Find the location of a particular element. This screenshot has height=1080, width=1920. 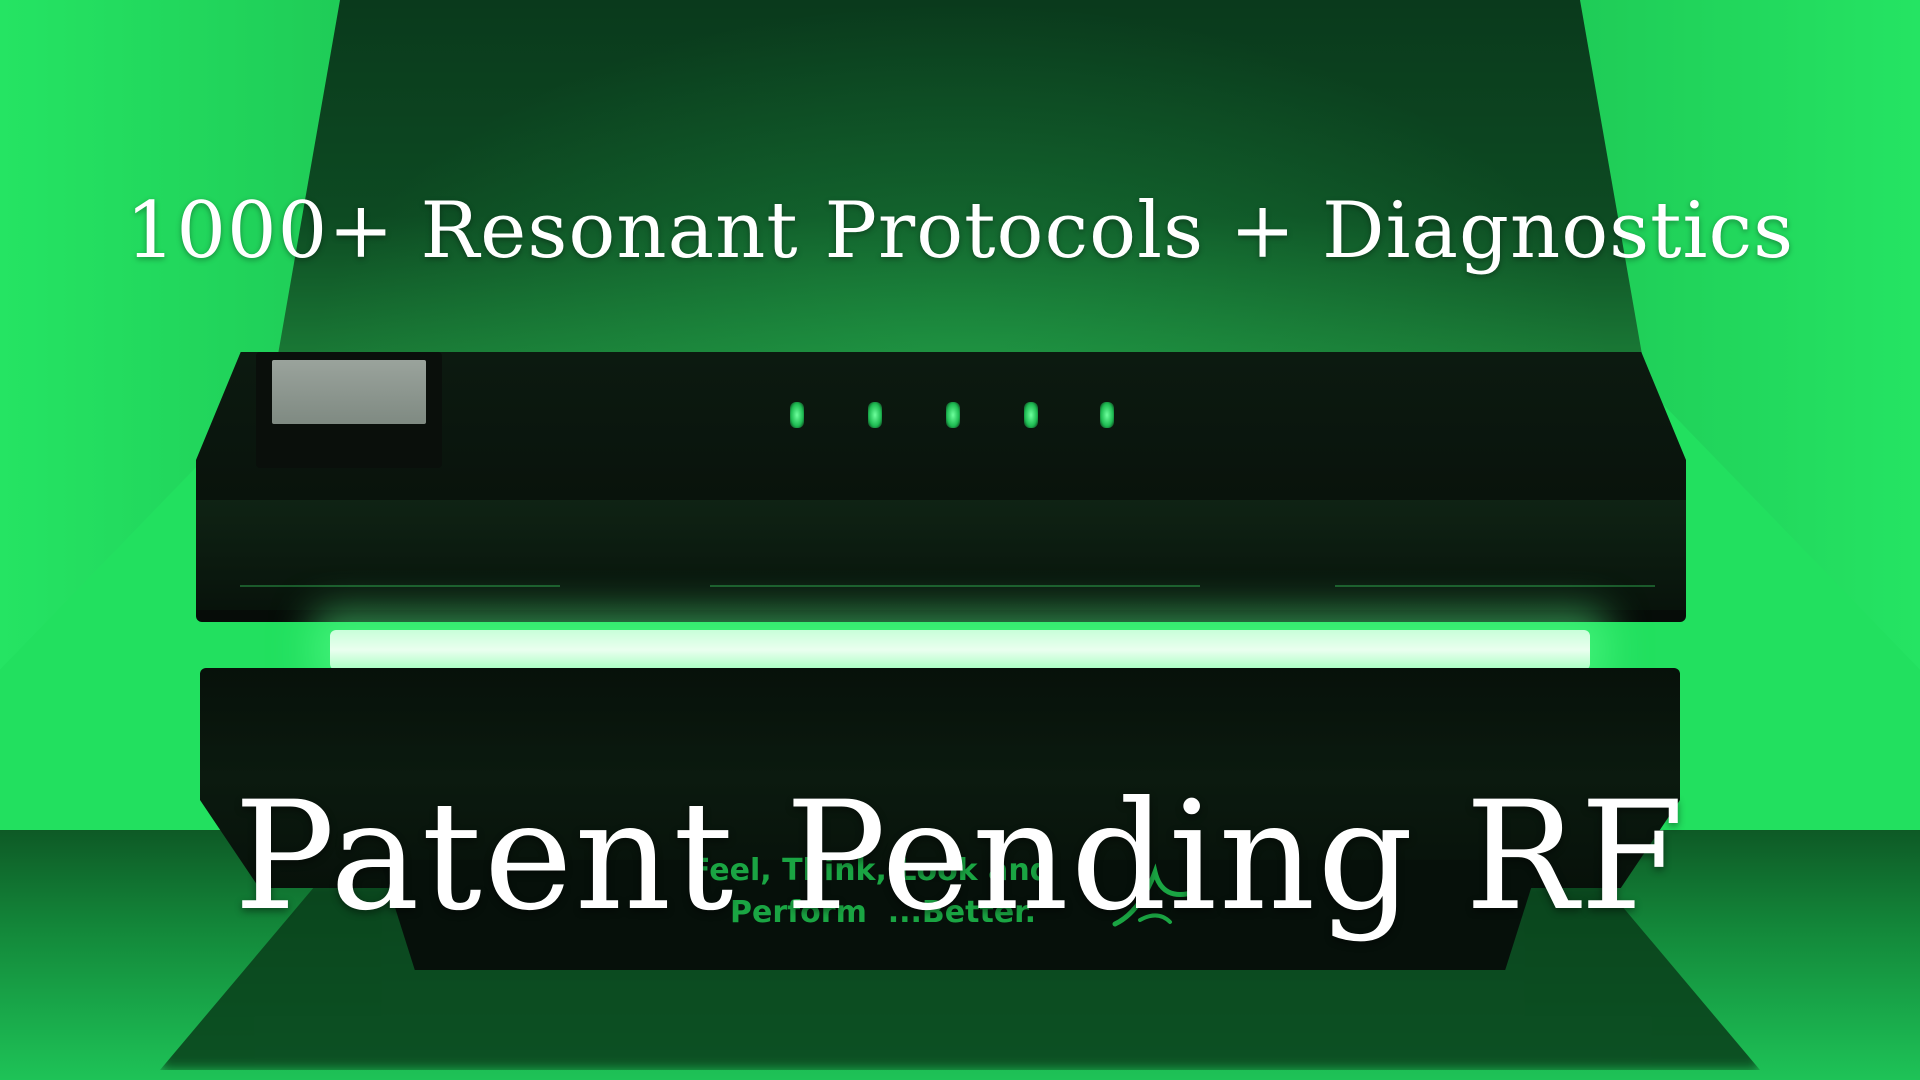

led-row is located at coordinates (955, 418).